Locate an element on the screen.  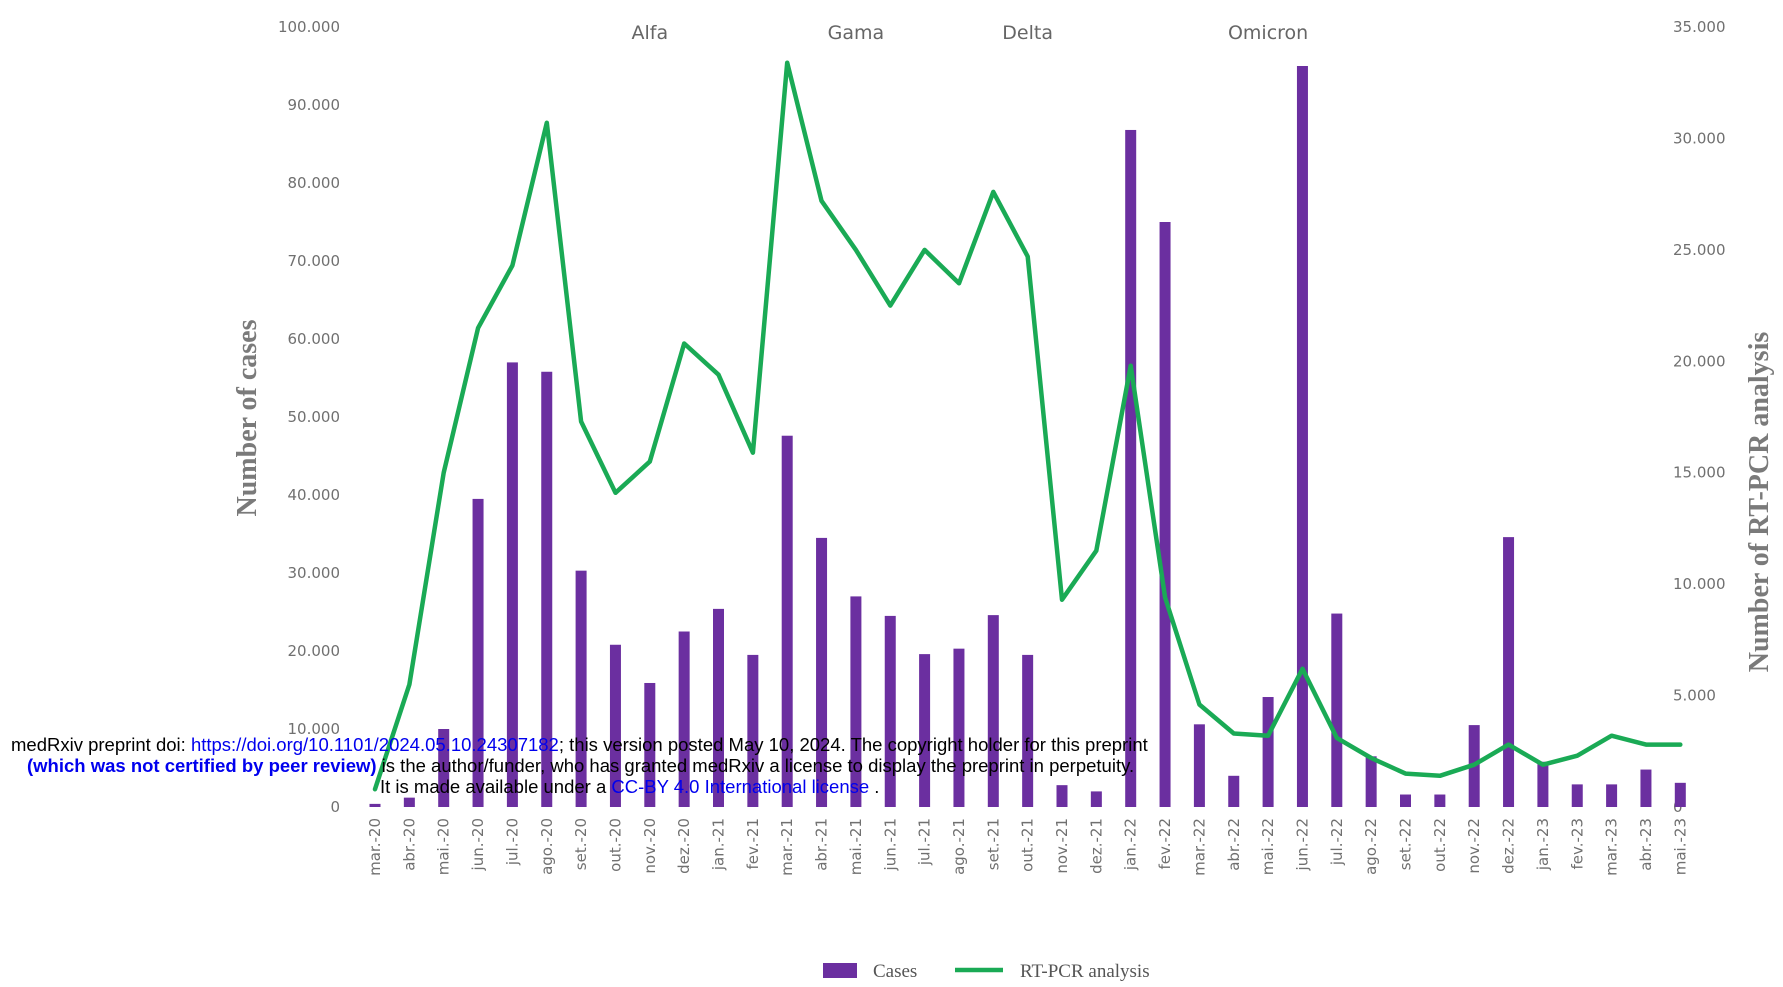
left-tick-label: 20.000 is located at coordinates (314, 651).